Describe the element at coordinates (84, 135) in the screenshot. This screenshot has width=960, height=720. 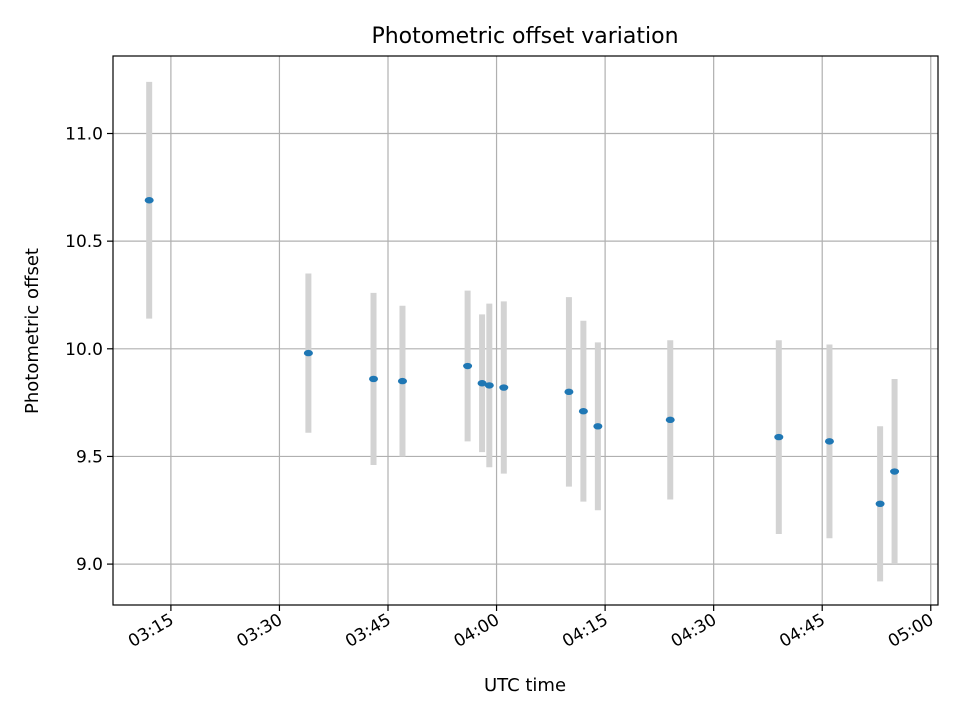
I see `y-tick-label: 11.0` at that location.